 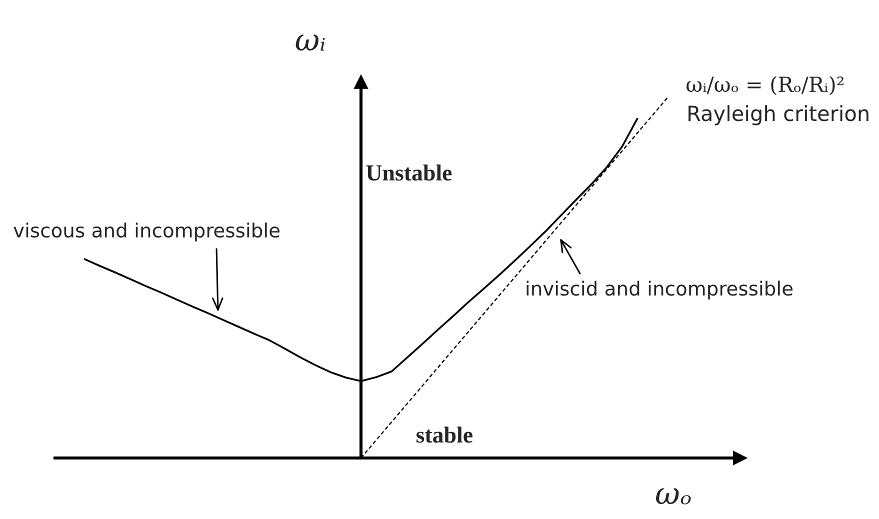 What do you see at coordinates (765, 86) in the screenshot?
I see `text: ωᵢ/ωₒ = (Rₒ/Rᵢ)²` at bounding box center [765, 86].